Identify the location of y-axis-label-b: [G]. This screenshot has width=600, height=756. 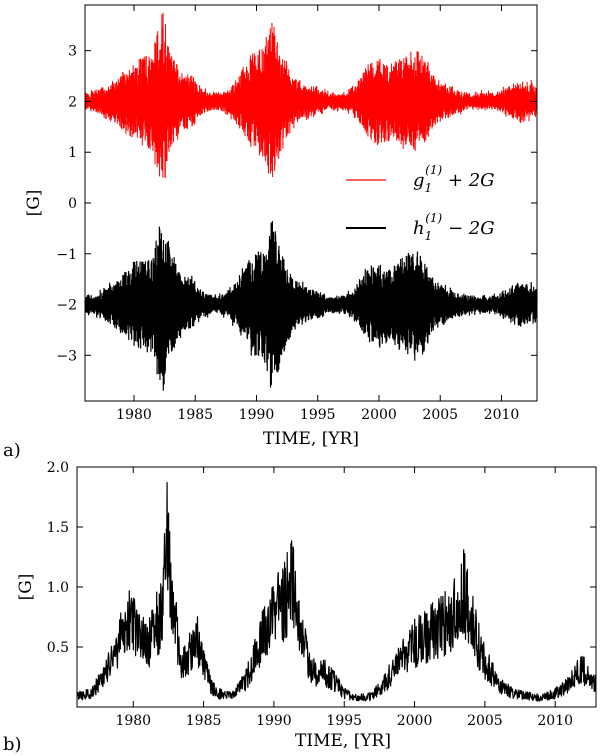
(26, 587).